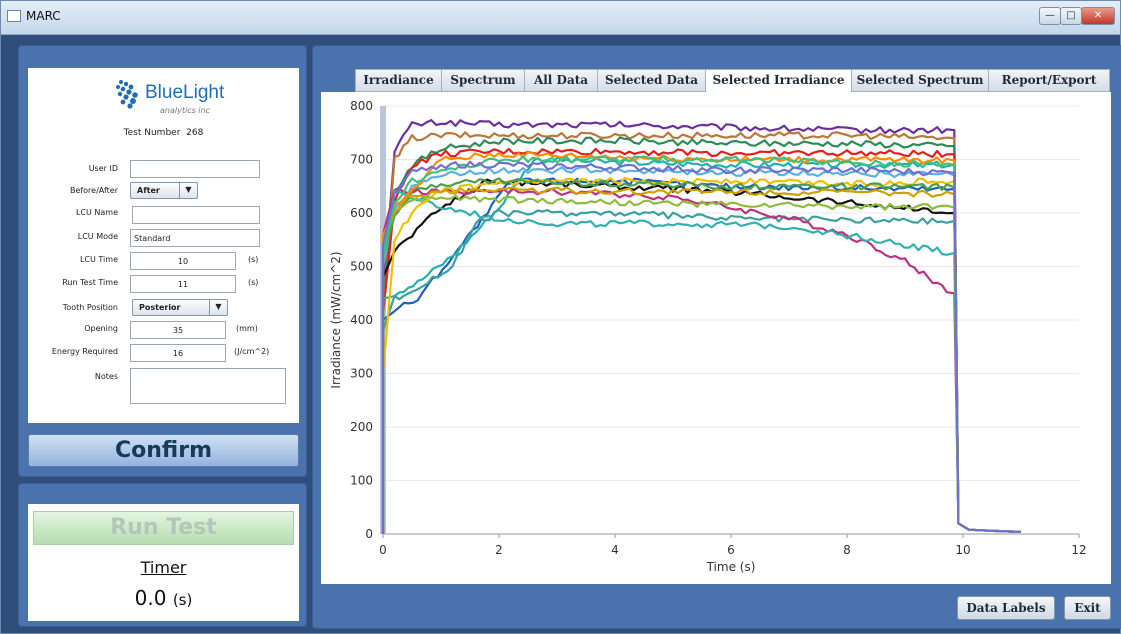 This screenshot has height=634, width=1121. Describe the element at coordinates (361, 320) in the screenshot. I see `y-tick-label: 400` at that location.